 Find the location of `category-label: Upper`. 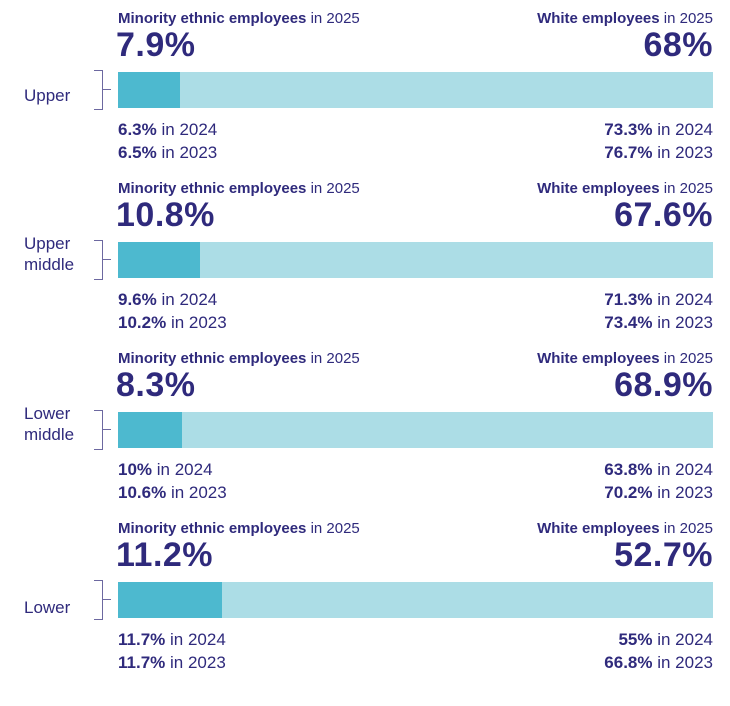

category-label: Upper is located at coordinates (47, 95).